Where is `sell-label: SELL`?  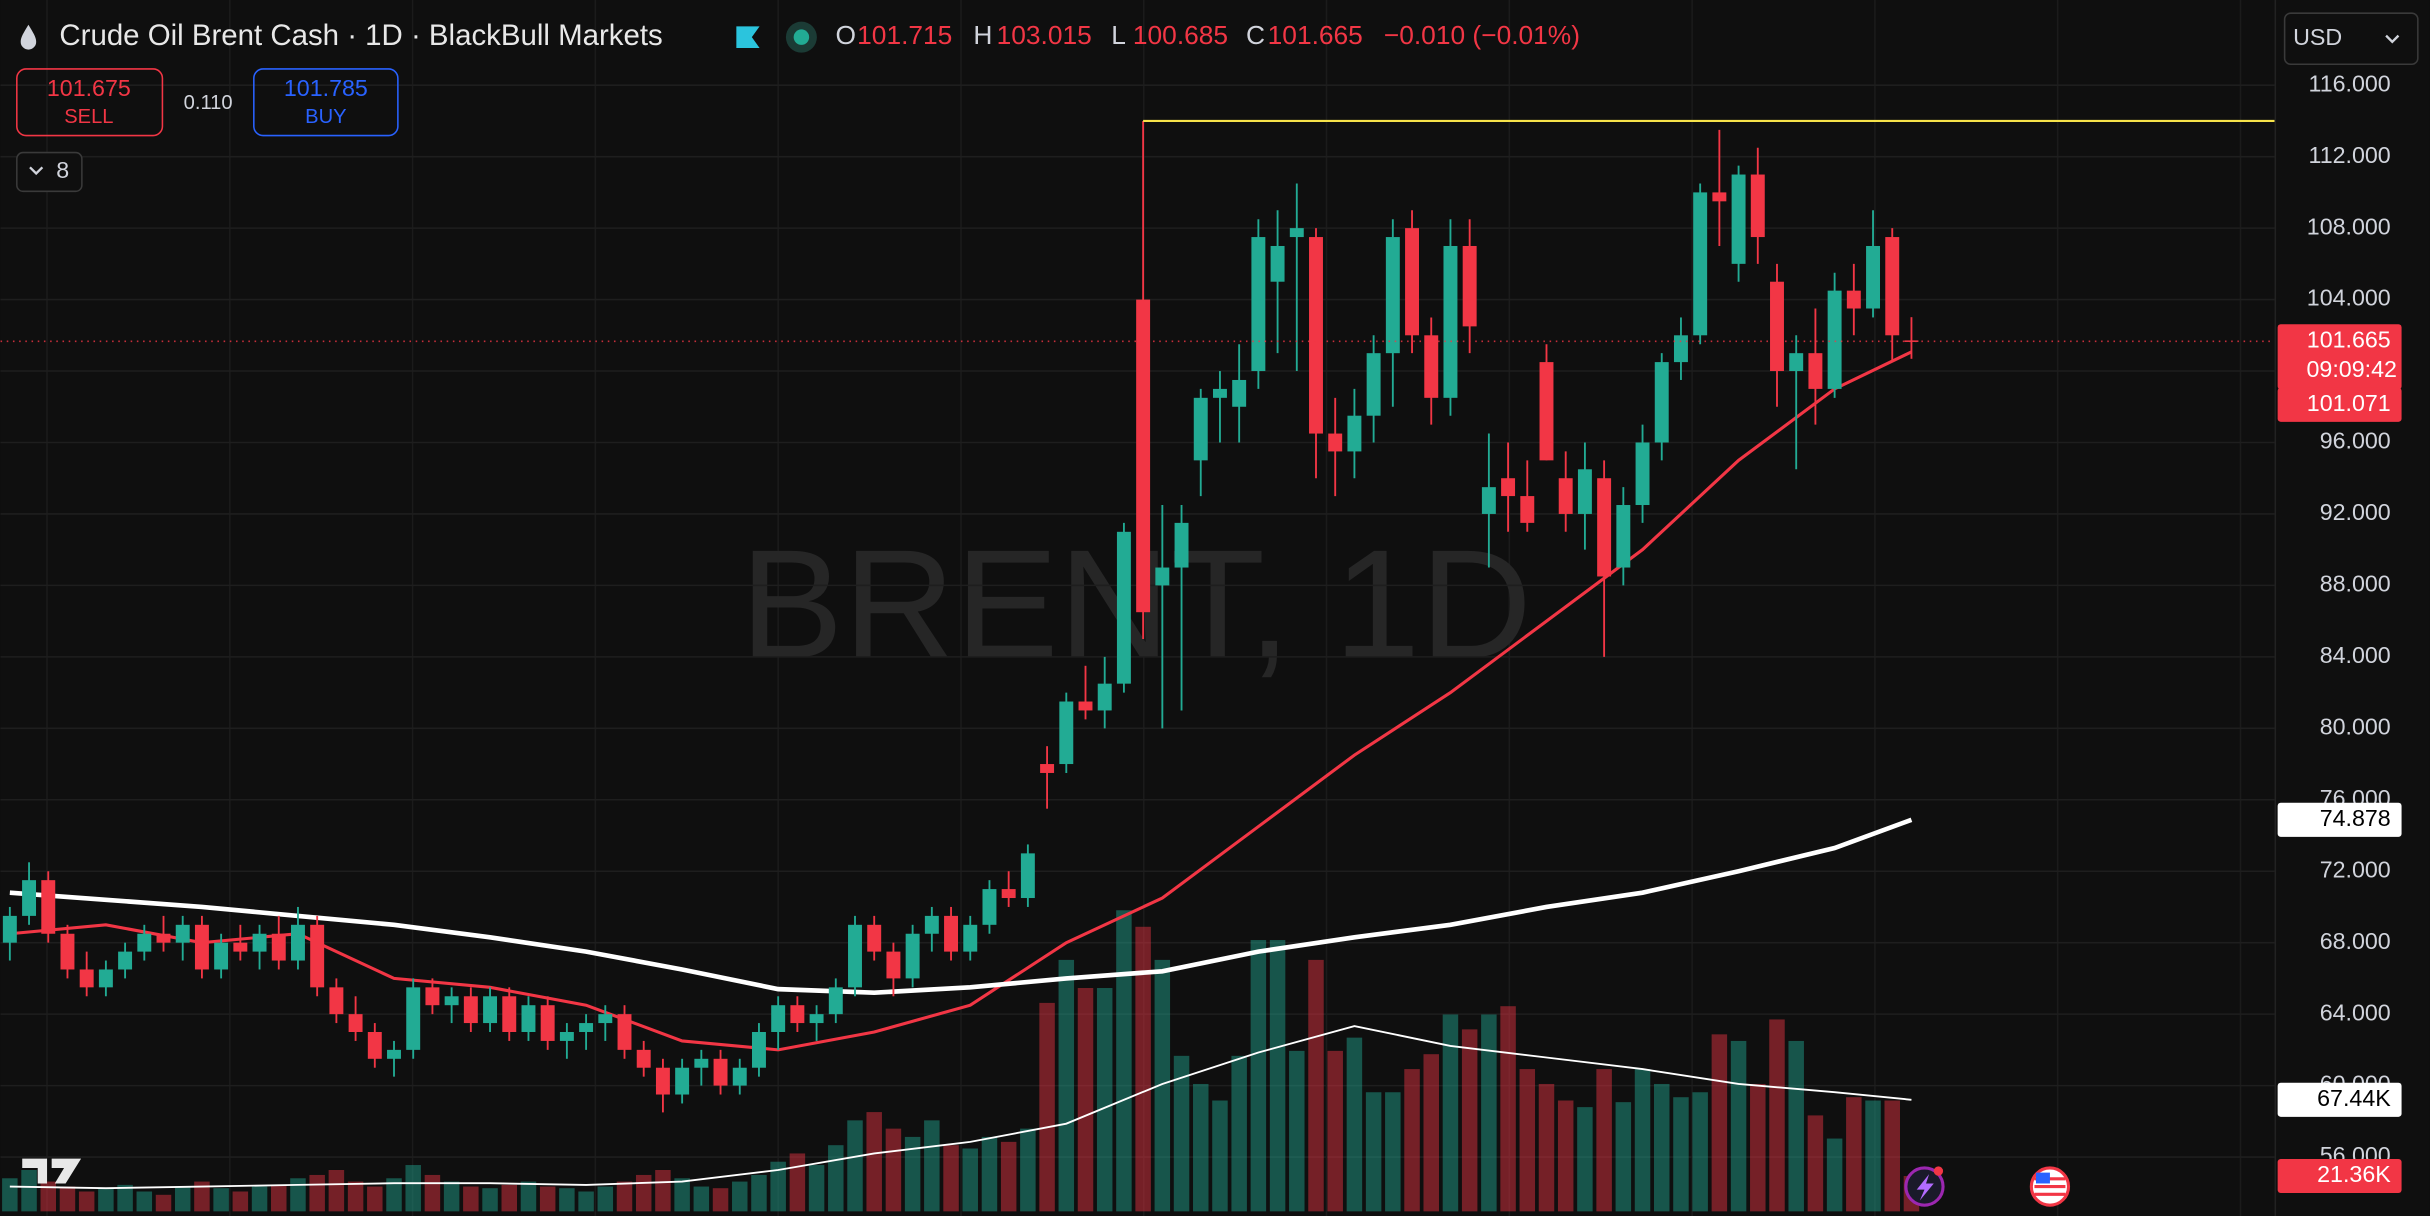 sell-label: SELL is located at coordinates (88, 117).